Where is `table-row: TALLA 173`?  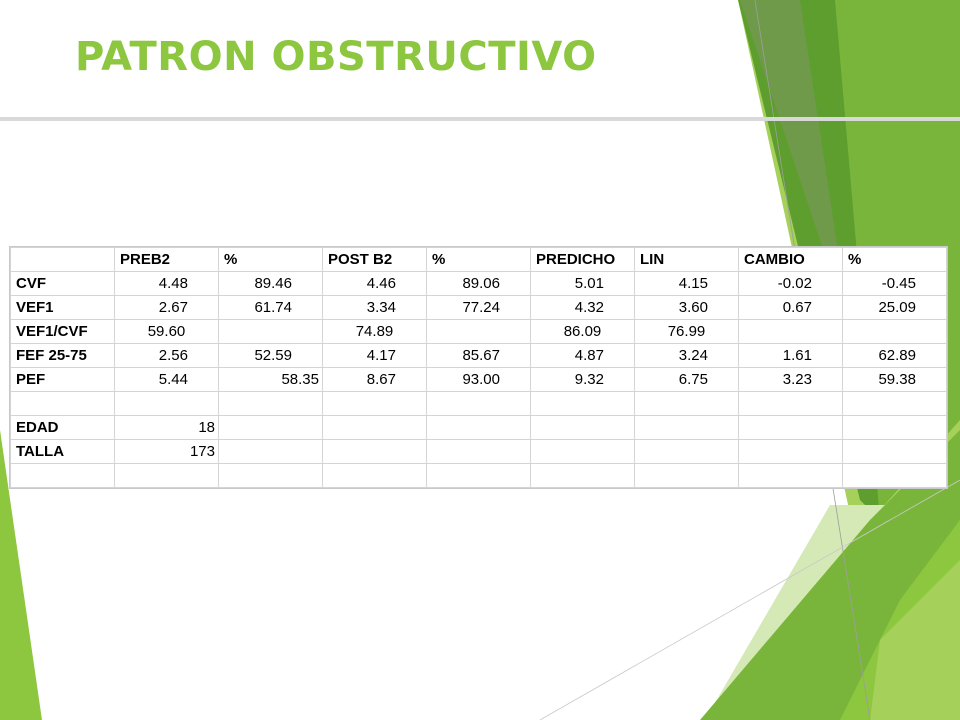
table-row: TALLA 173 is located at coordinates (478, 451).